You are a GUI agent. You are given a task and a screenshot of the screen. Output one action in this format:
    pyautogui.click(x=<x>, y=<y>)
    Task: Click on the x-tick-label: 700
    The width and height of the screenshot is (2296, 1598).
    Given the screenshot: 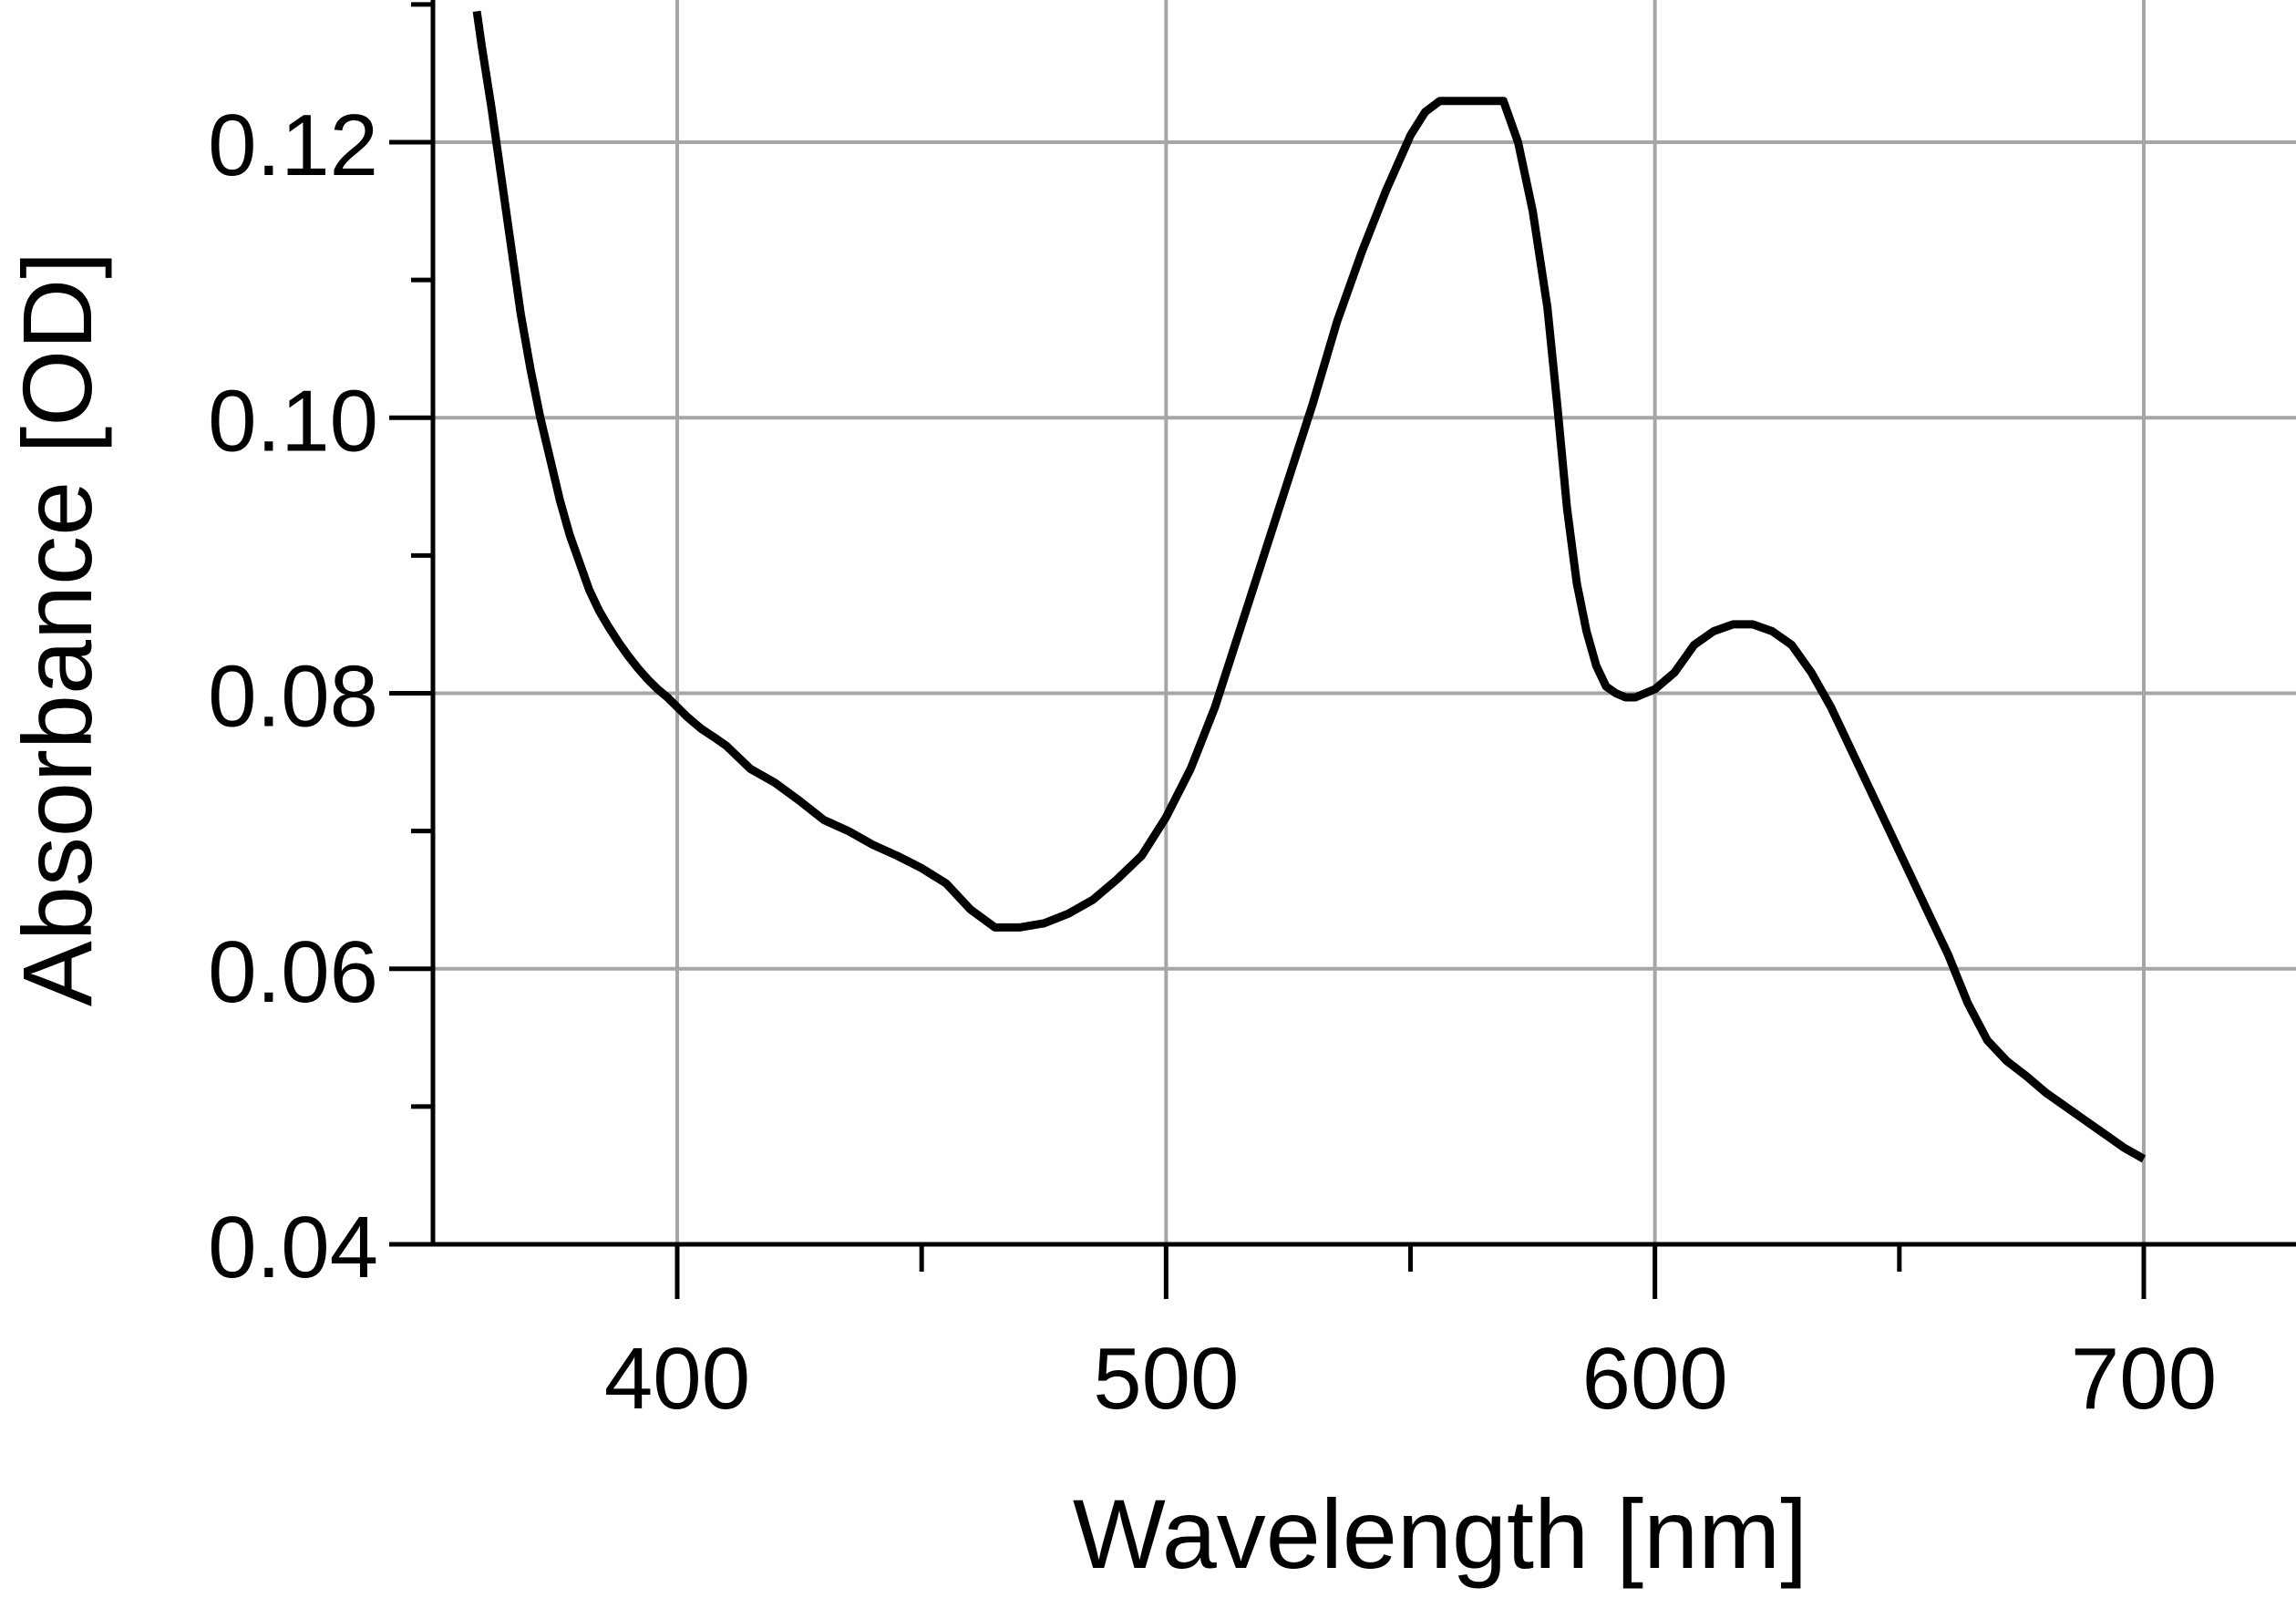 What is the action you would take?
    pyautogui.click(x=2144, y=1379)
    